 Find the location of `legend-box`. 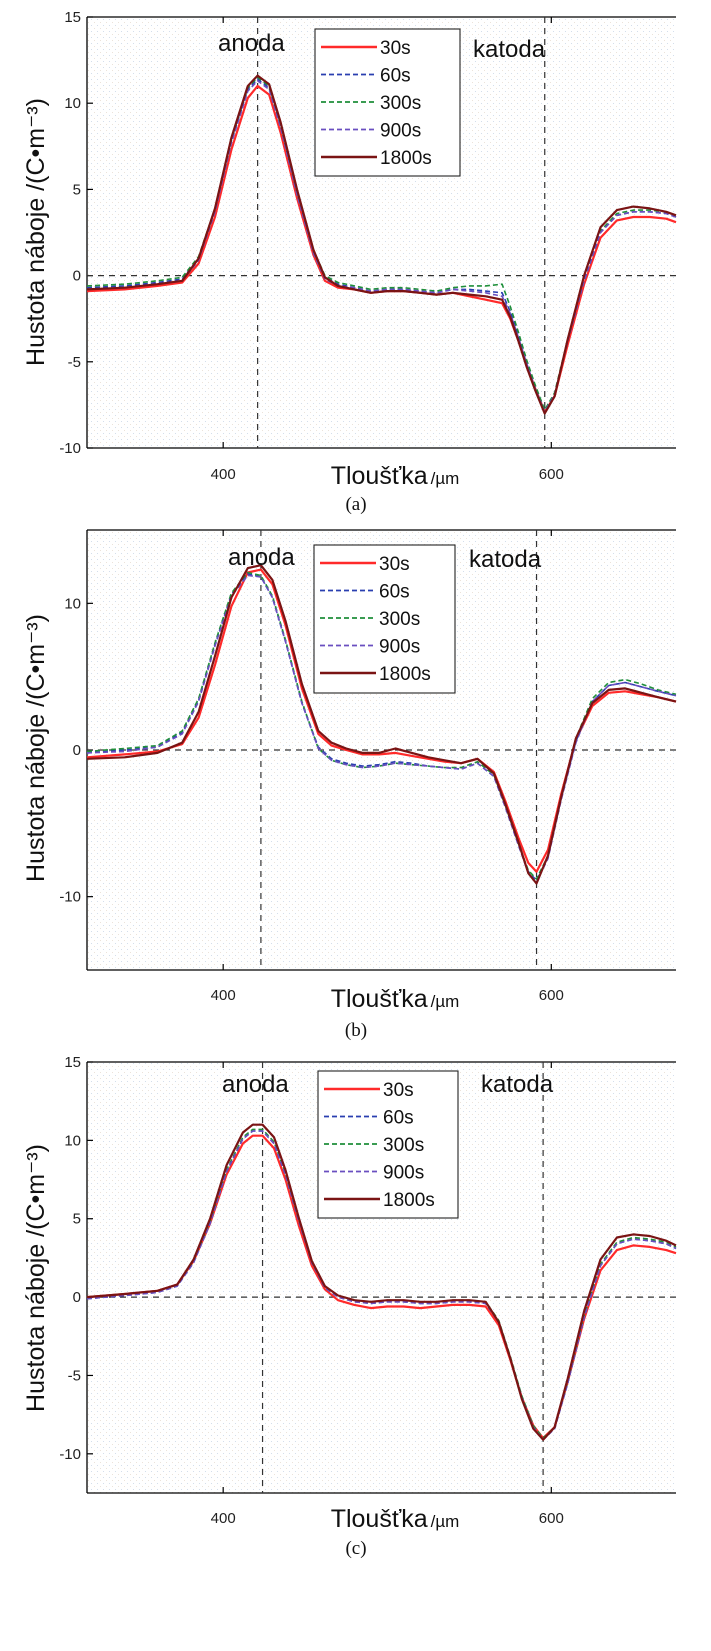

legend-box is located at coordinates (384, 619).